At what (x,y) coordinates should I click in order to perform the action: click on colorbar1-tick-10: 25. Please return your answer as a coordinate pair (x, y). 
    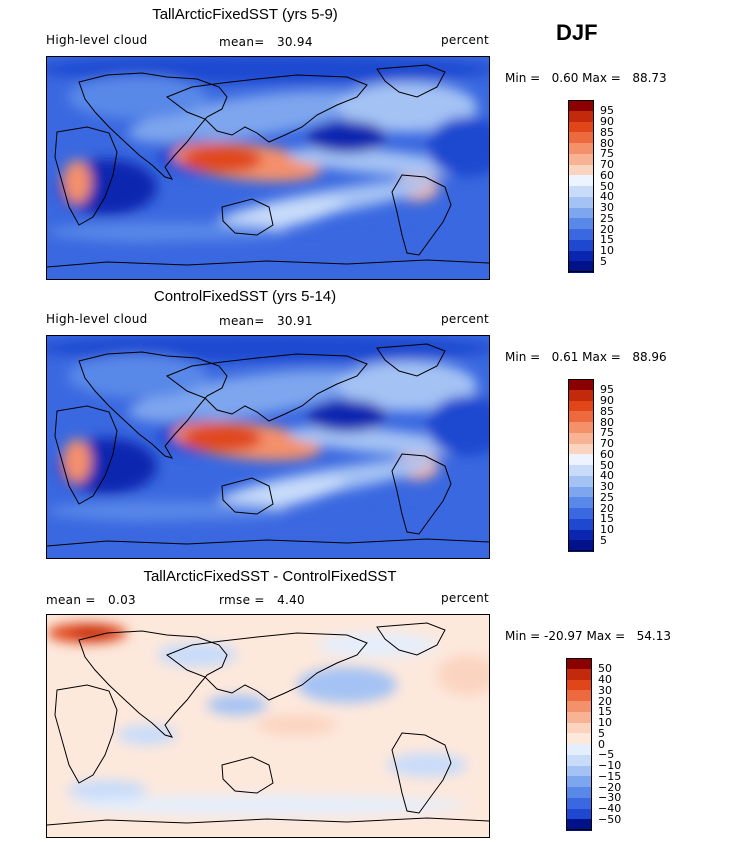
    Looking at the image, I should click on (607, 218).